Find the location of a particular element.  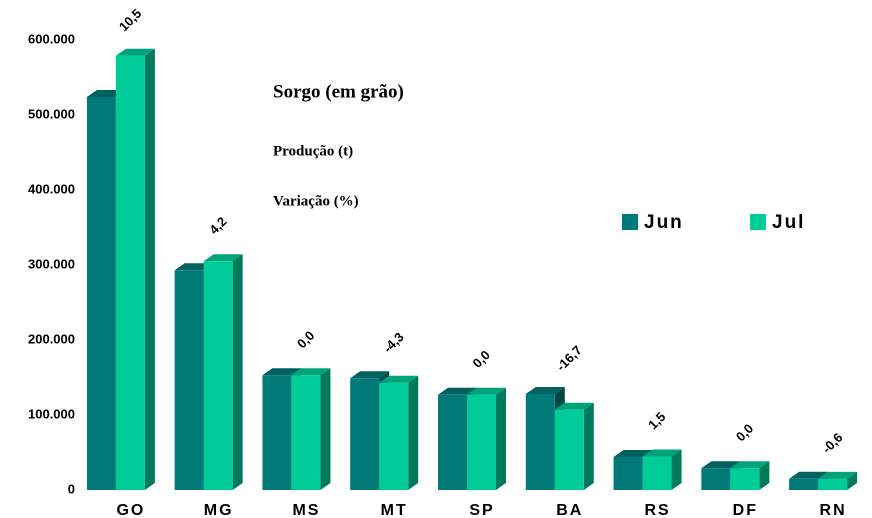

x-tick-label: MS is located at coordinates (306, 510).